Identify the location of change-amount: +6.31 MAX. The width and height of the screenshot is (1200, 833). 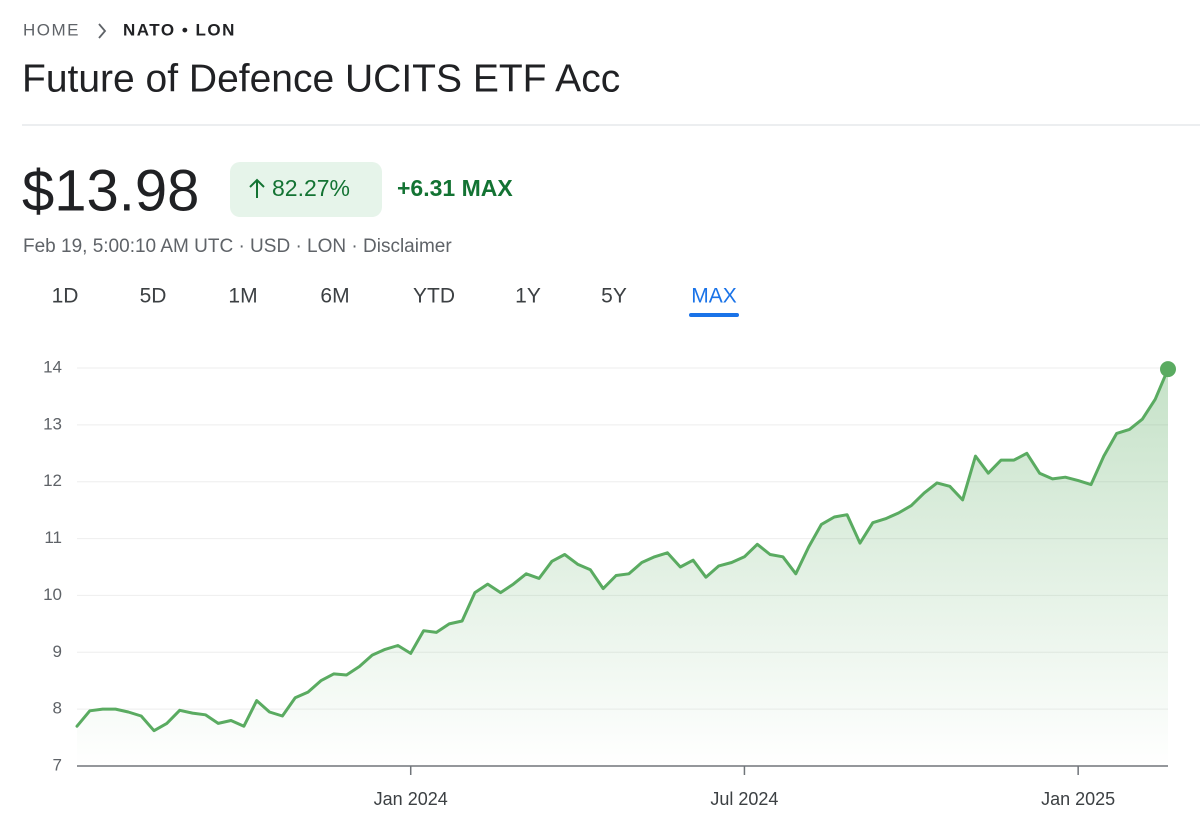
(455, 188).